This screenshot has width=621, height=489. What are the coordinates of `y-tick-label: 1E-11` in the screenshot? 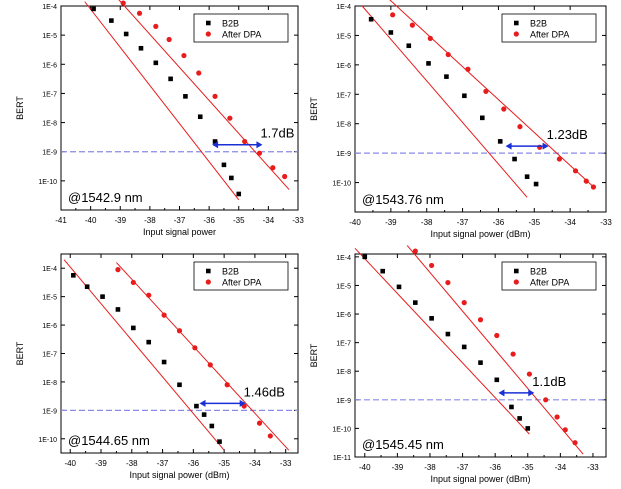 It's located at (342, 458).